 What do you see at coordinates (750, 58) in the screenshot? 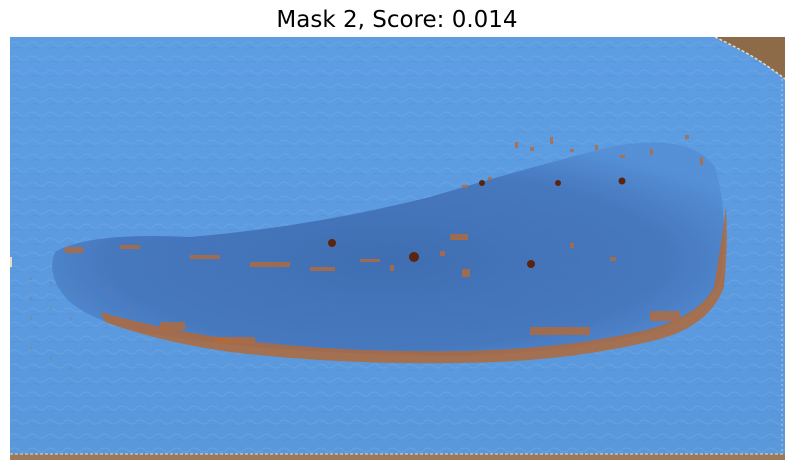
I see `background-corner` at bounding box center [750, 58].